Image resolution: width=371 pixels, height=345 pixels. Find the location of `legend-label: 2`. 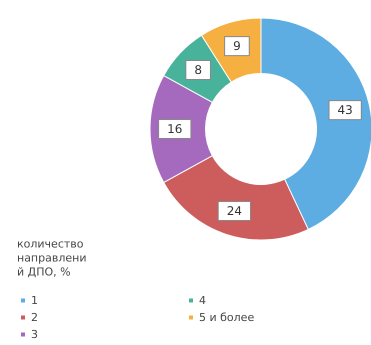

legend-label: 2 is located at coordinates (34, 317).